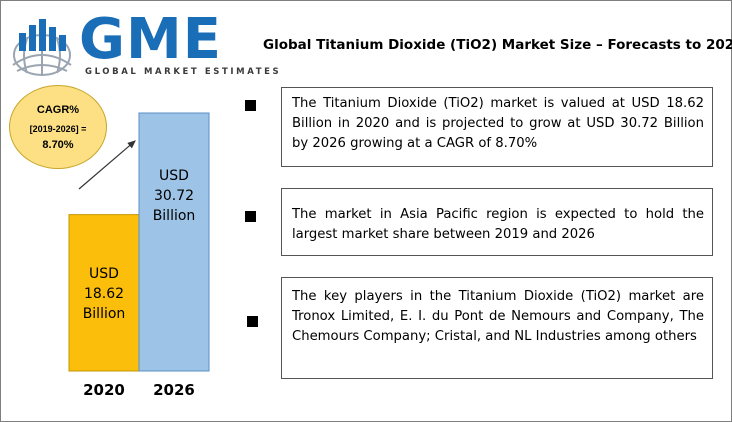 The width and height of the screenshot is (732, 422). I want to click on logo-tagline: GLOBAL MARKET ESTIMATES, so click(183, 72).